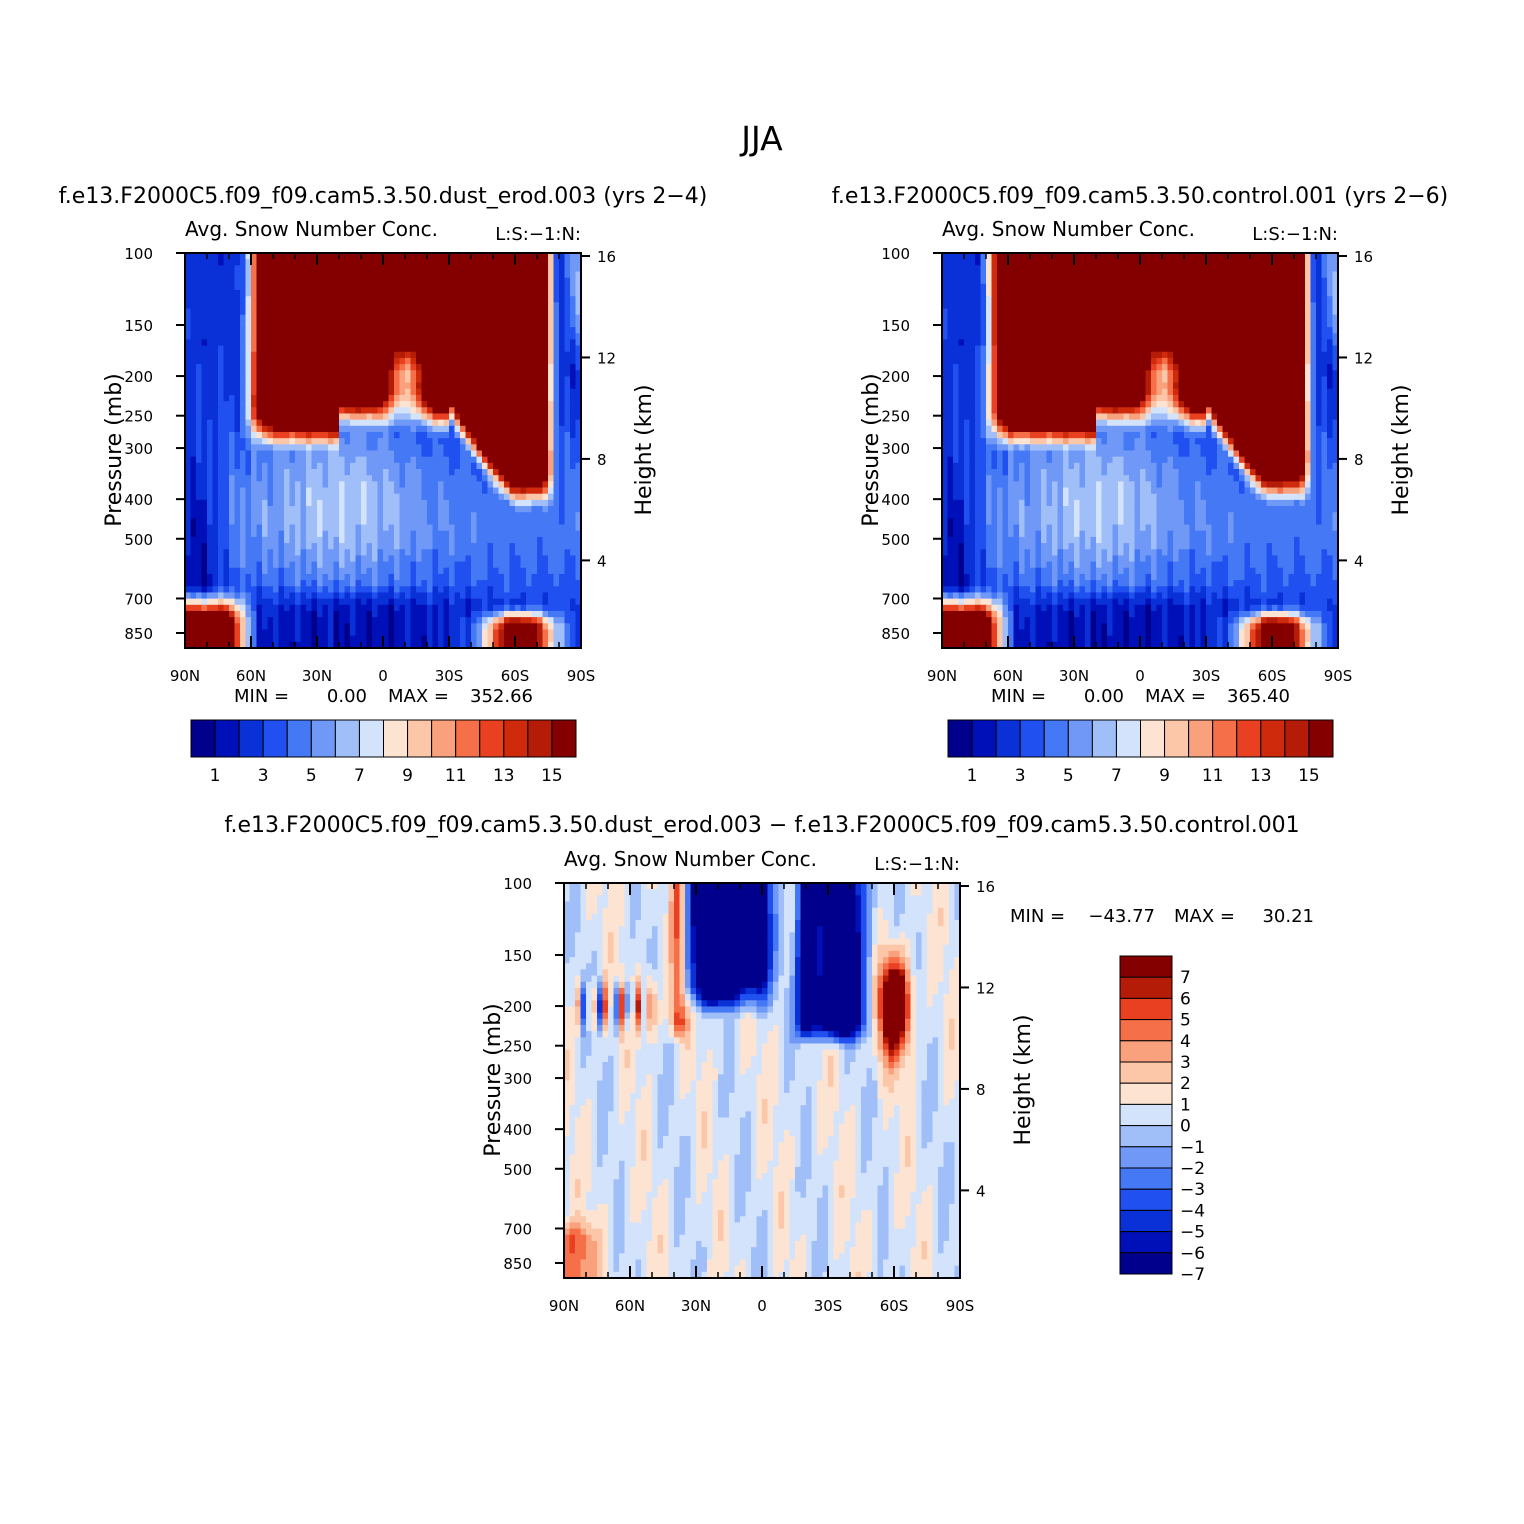 Image resolution: width=1524 pixels, height=1524 pixels. Describe the element at coordinates (895, 417) in the screenshot. I see `y-tick-label: 250` at that location.